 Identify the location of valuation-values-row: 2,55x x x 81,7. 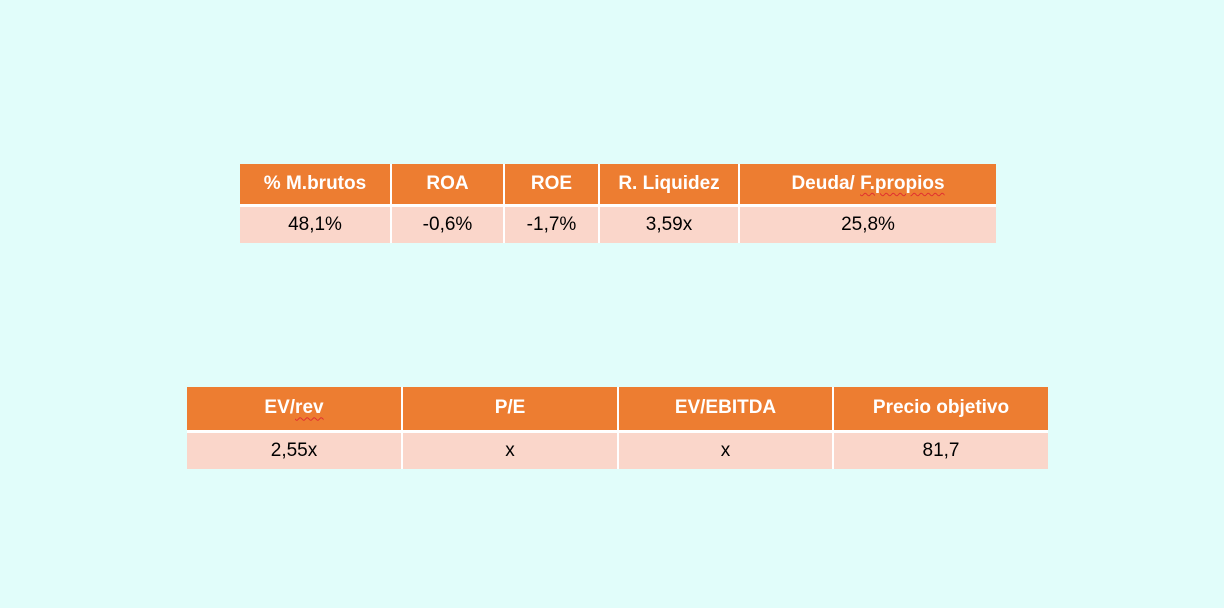
(617, 450).